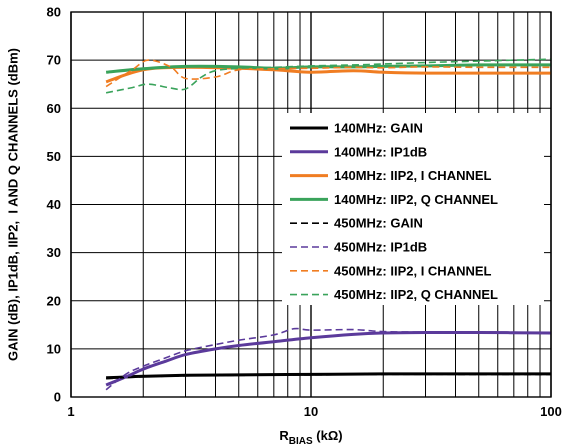  What do you see at coordinates (54, 60) in the screenshot?
I see `y-tick-label: 70` at bounding box center [54, 60].